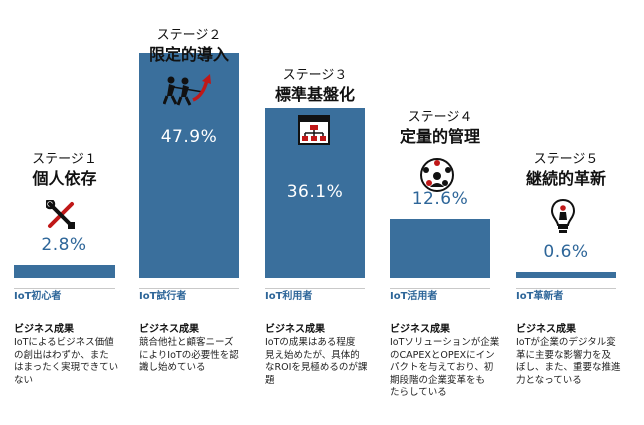 The width and height of the screenshot is (644, 425). I want to click on outcome-text: IoTの成果はある程度 見え始めたが、具体的 なROIを見極めるのが課題, so click(324, 362).